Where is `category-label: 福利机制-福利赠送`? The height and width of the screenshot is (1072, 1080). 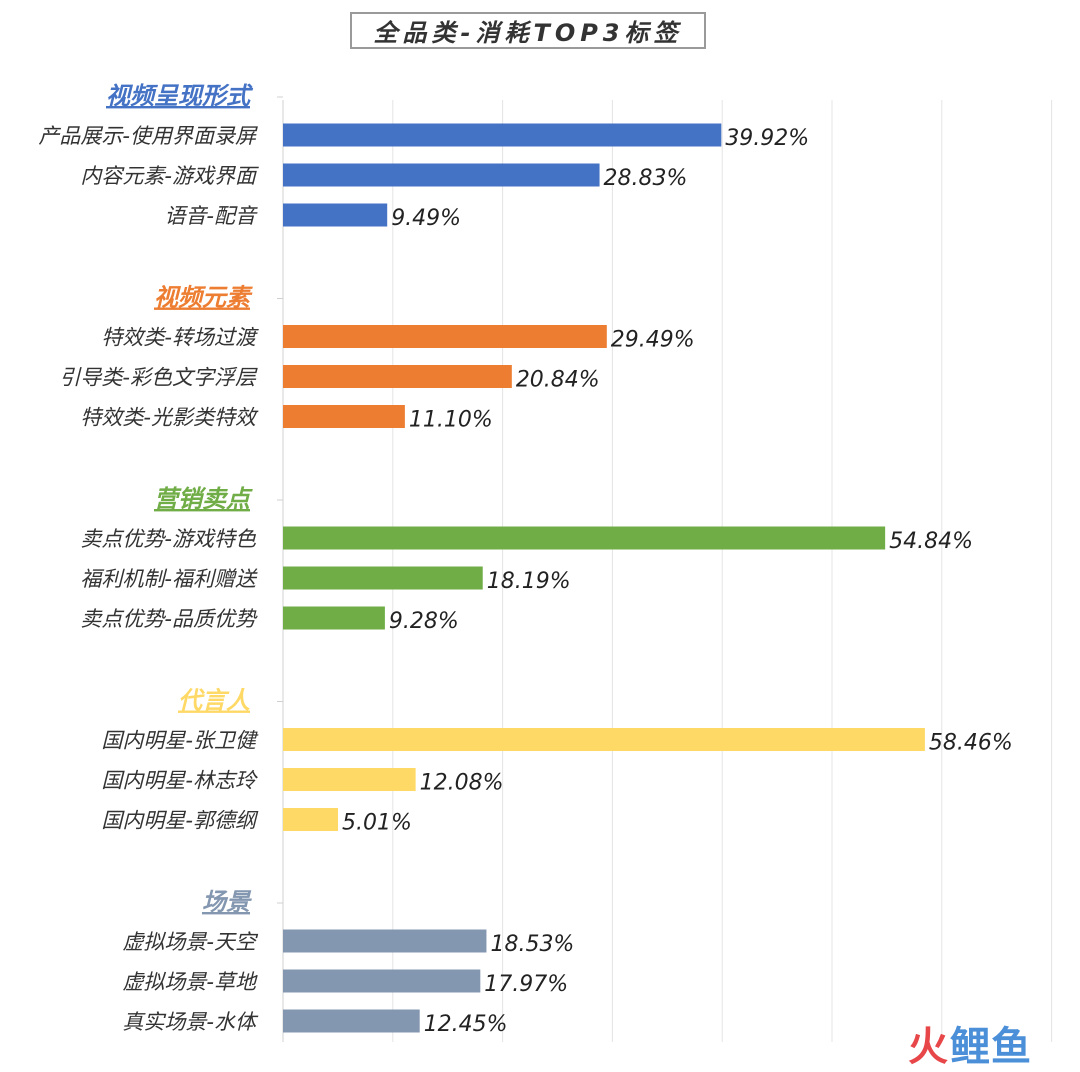 category-label: 福利机制-福利赠送 is located at coordinates (169, 579).